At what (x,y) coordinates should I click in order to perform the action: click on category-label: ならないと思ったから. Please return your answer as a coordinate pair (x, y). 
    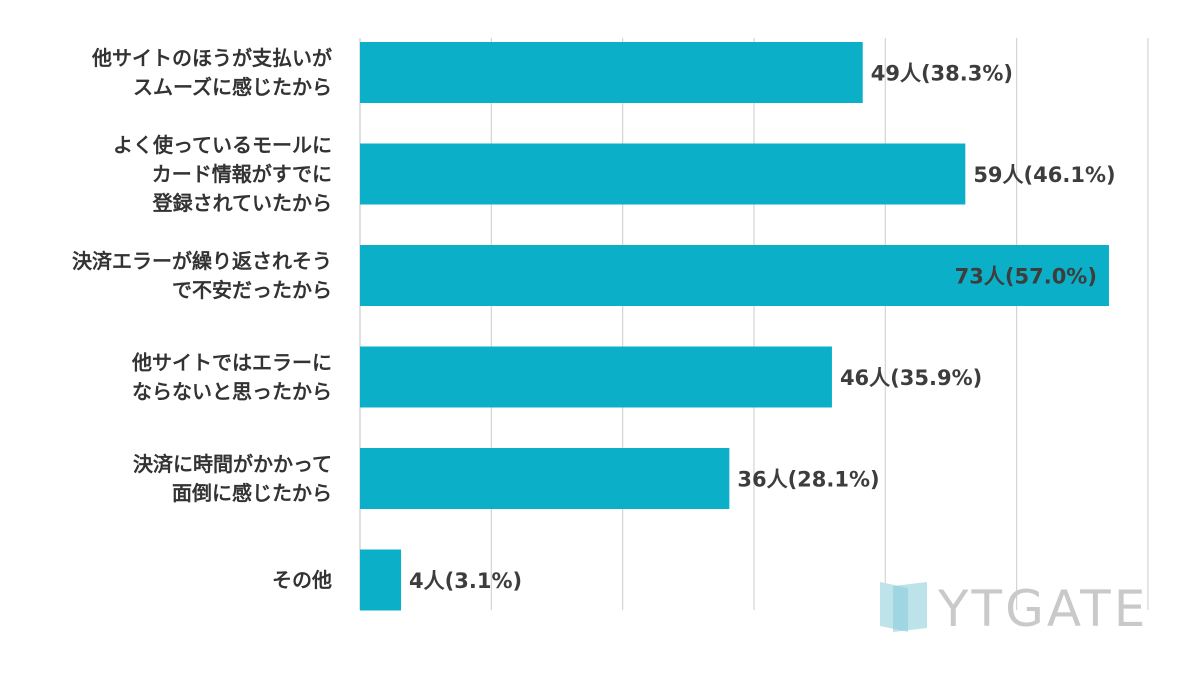
    Looking at the image, I should click on (232, 392).